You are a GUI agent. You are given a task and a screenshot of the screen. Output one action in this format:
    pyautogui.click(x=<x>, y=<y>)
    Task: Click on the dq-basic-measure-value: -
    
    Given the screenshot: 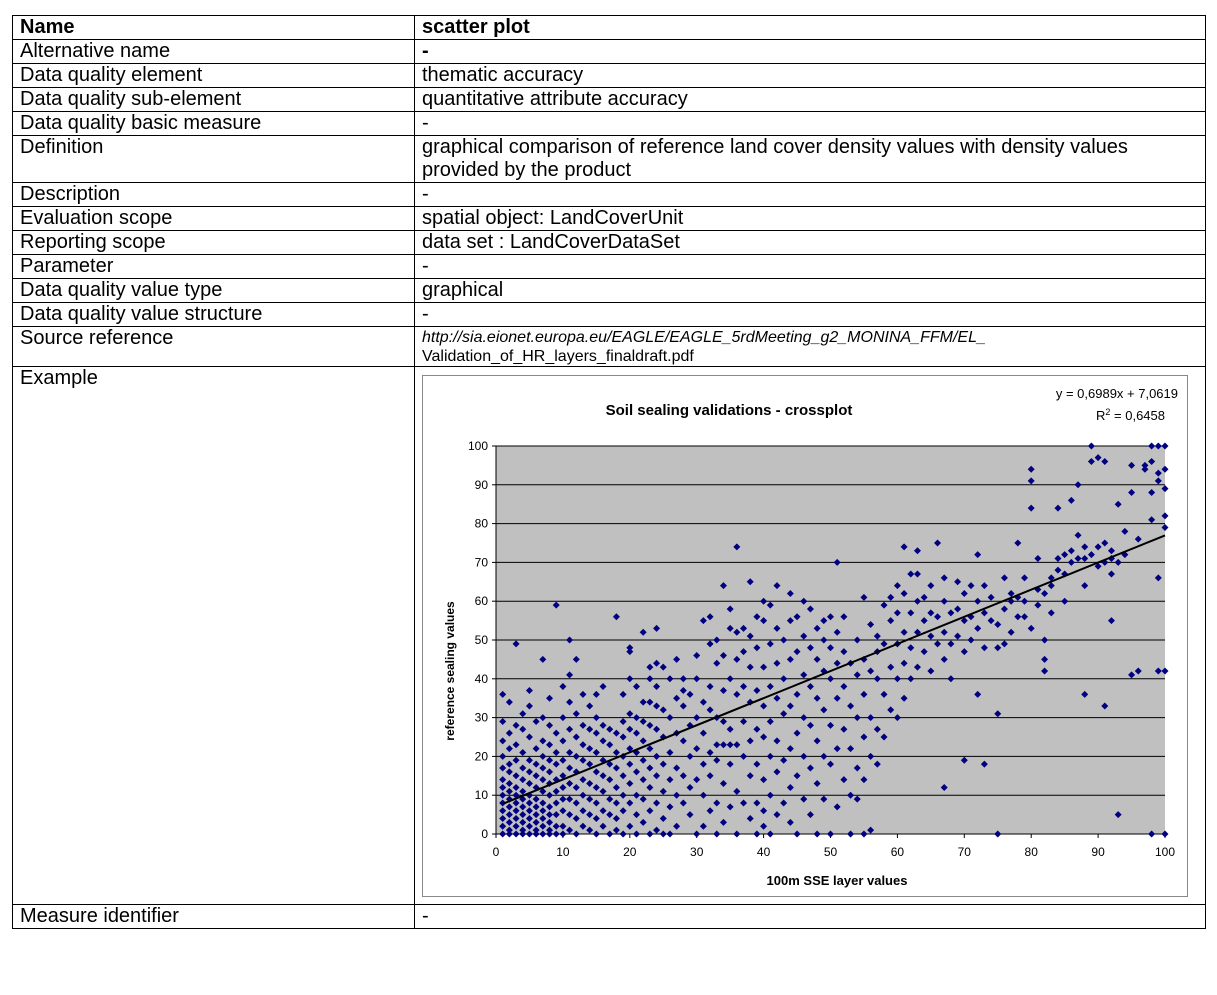 What is the action you would take?
    pyautogui.click(x=810, y=123)
    